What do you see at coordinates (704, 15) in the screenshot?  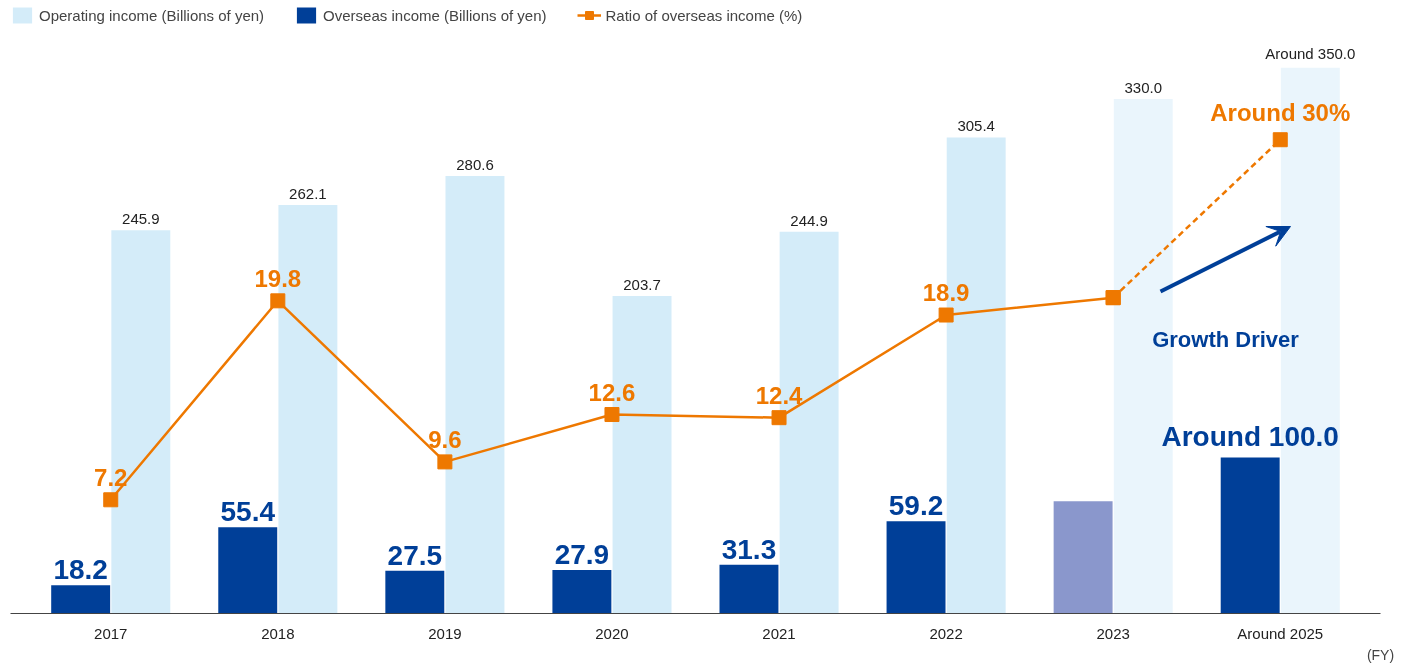 I see `legend-label: Ratio of overseas income (%)` at bounding box center [704, 15].